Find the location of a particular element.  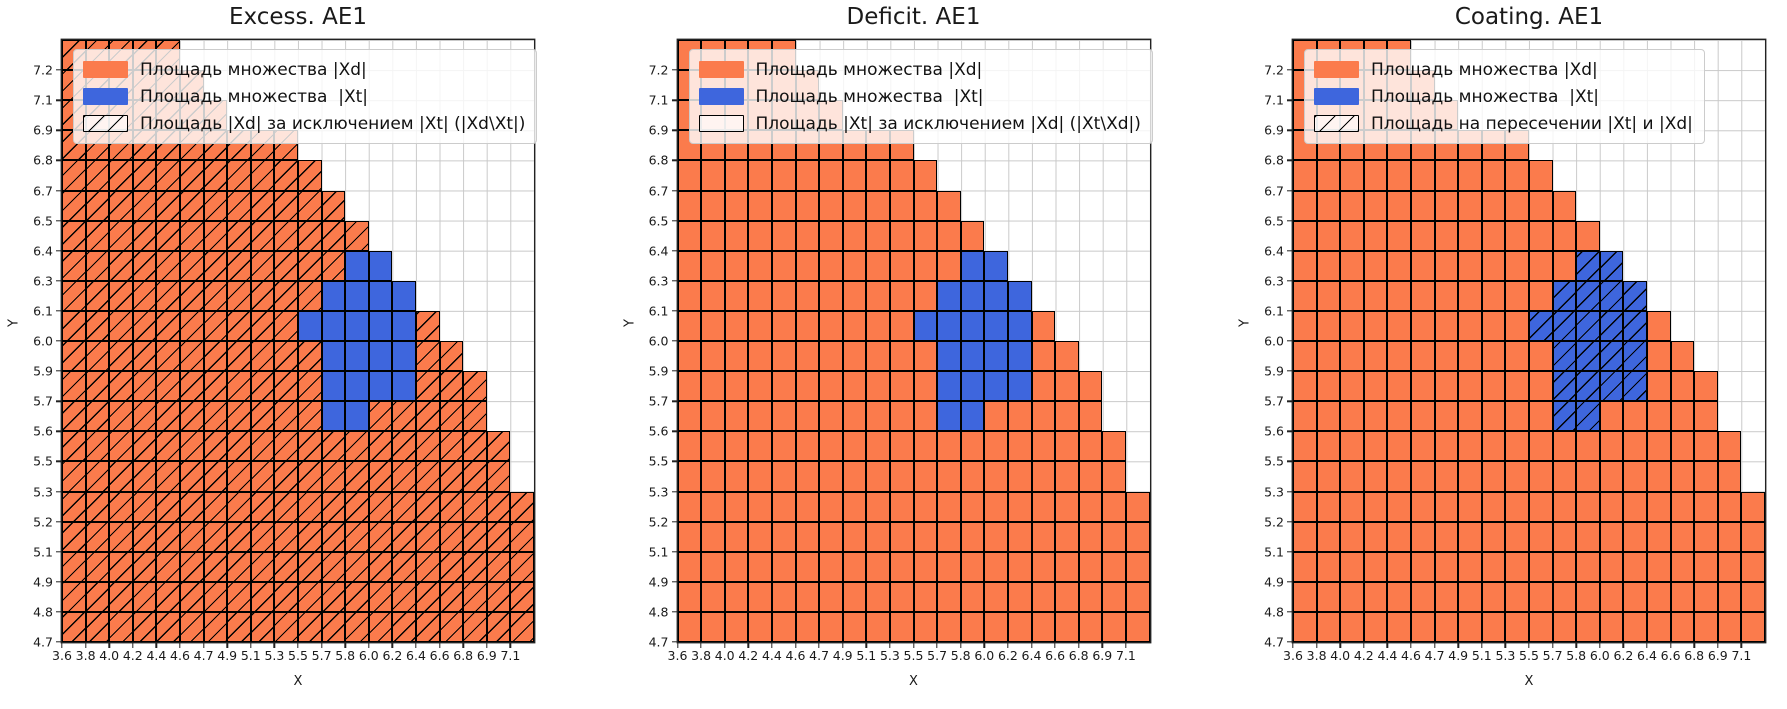

y-tick-label: 6.3 is located at coordinates (658, 281).